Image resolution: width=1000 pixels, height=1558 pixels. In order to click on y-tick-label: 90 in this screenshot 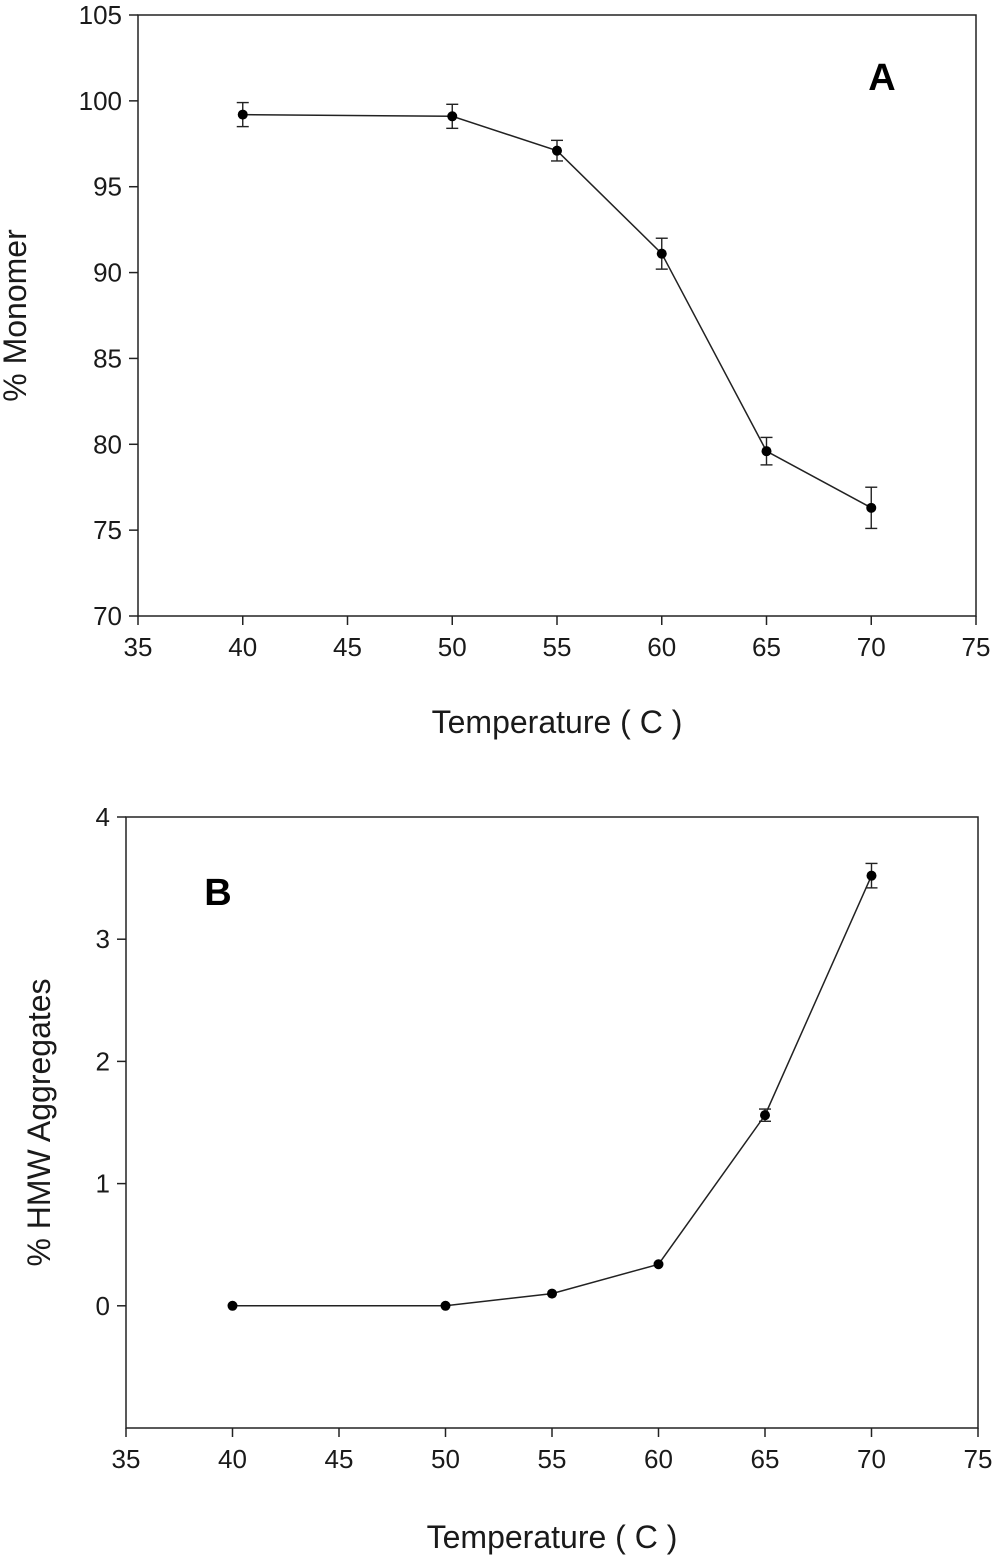, I will do `click(107, 273)`.